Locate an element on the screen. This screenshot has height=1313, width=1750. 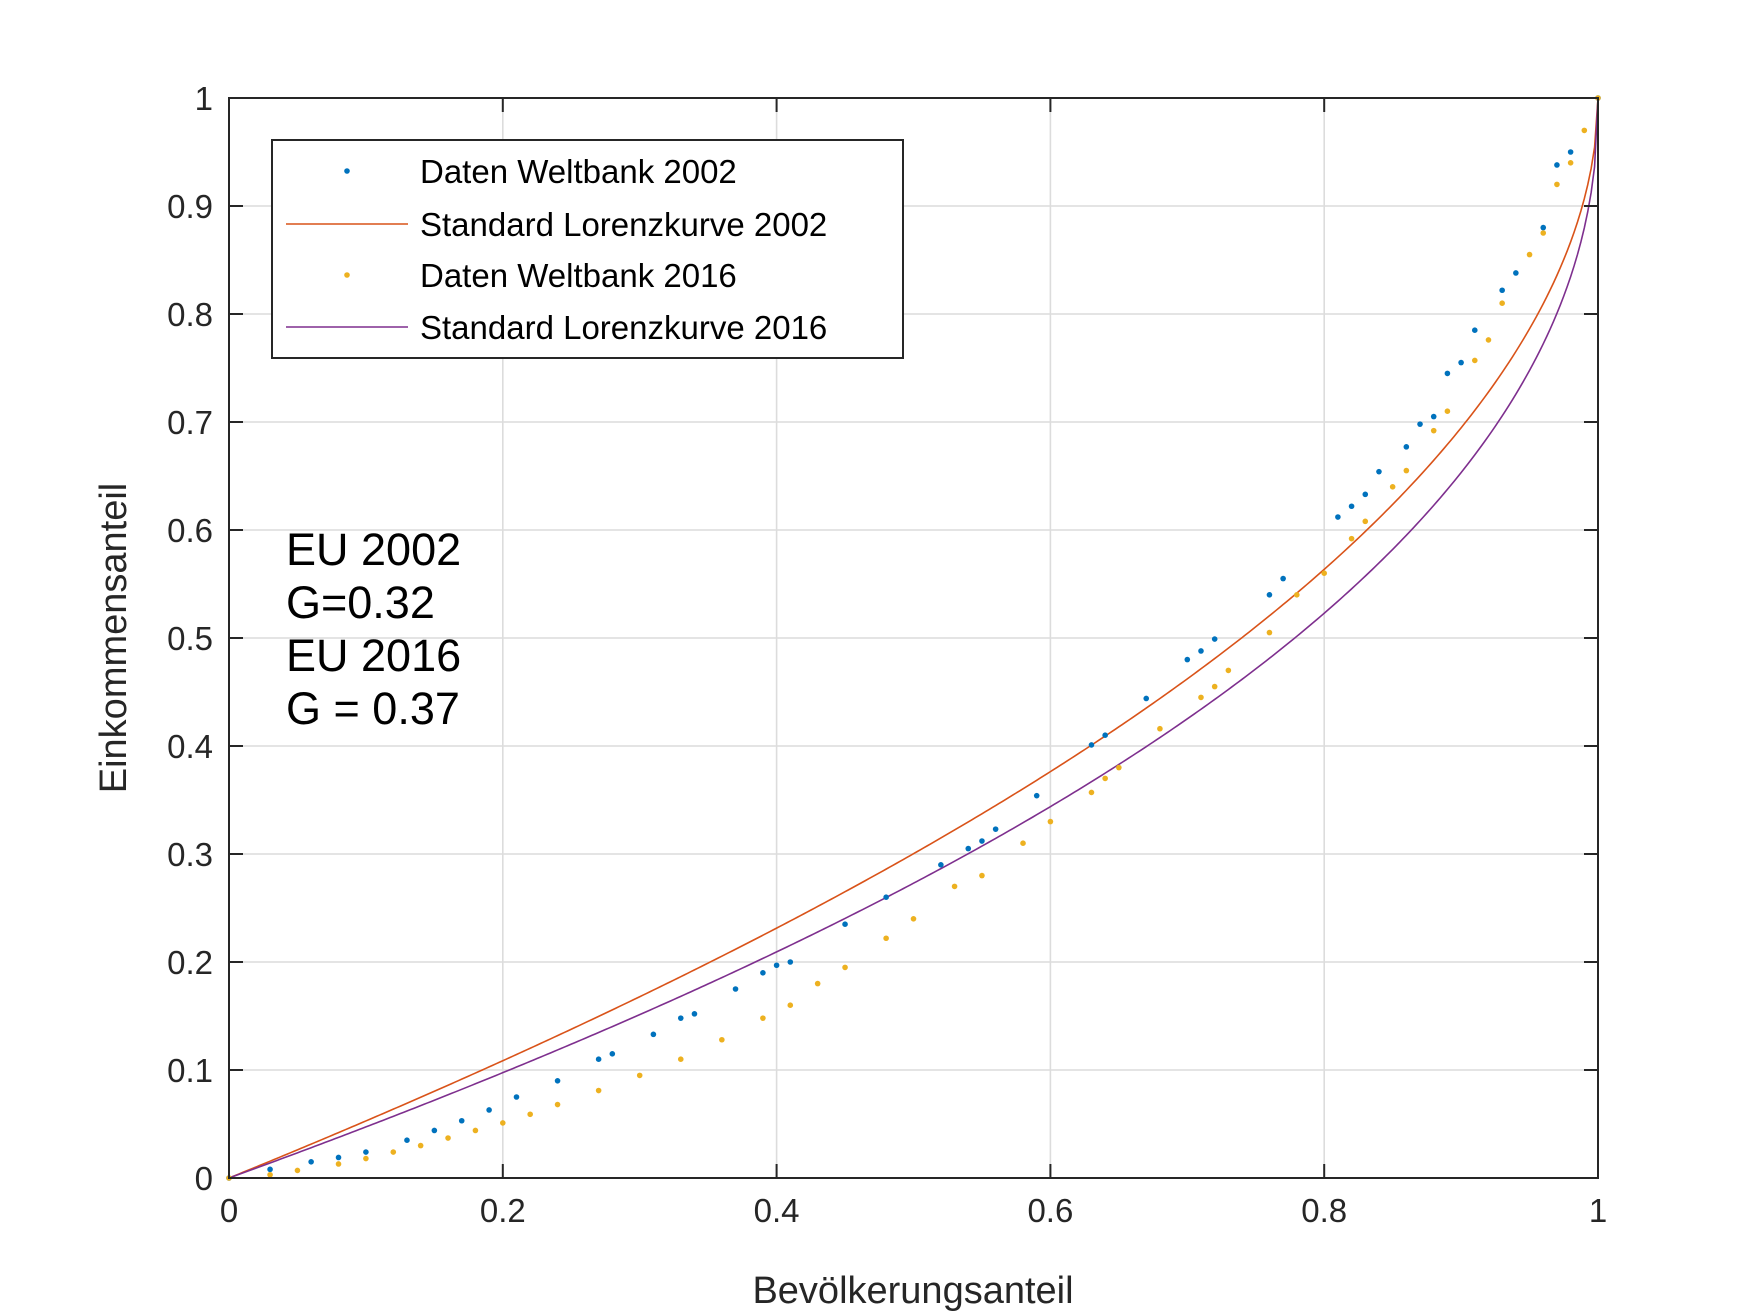
legend-label: Daten Weltbank 2016 is located at coordinates (578, 275).